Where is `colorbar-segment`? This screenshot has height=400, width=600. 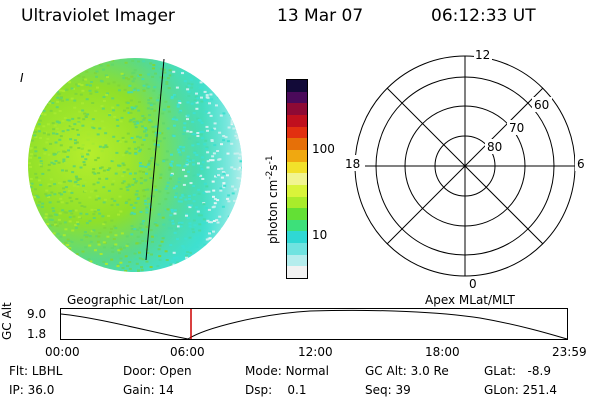
colorbar-segment is located at coordinates (297, 97).